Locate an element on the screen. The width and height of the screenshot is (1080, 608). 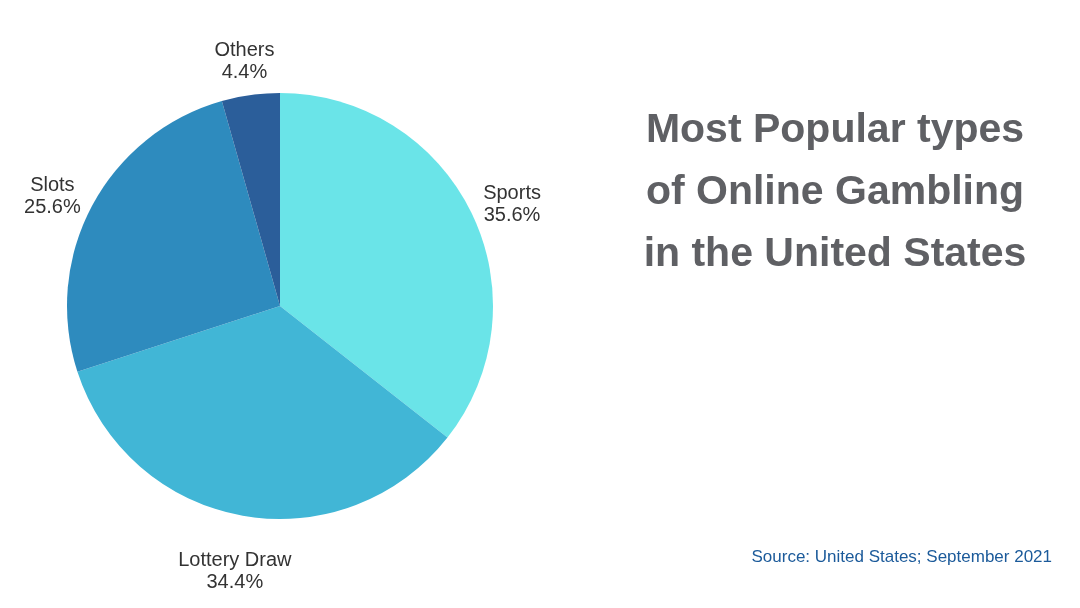
source-note: Source: United States; September 2021 is located at coordinates (901, 556).